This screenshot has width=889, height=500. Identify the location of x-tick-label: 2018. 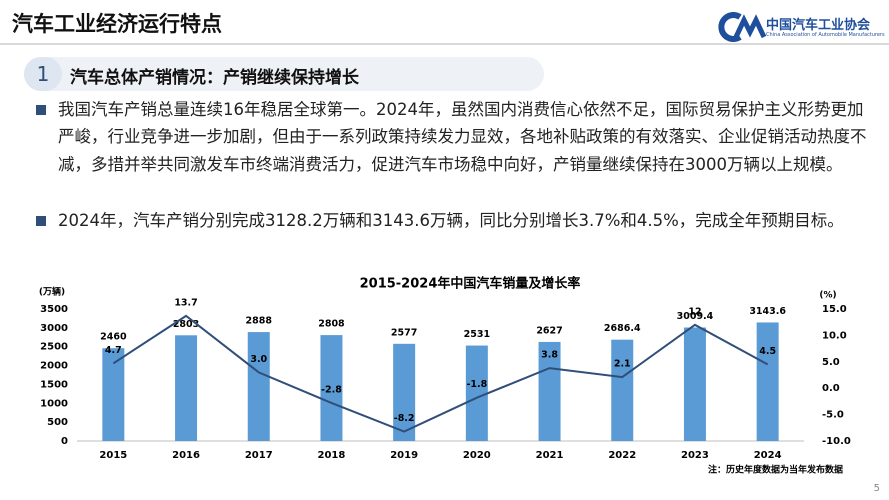
(332, 455).